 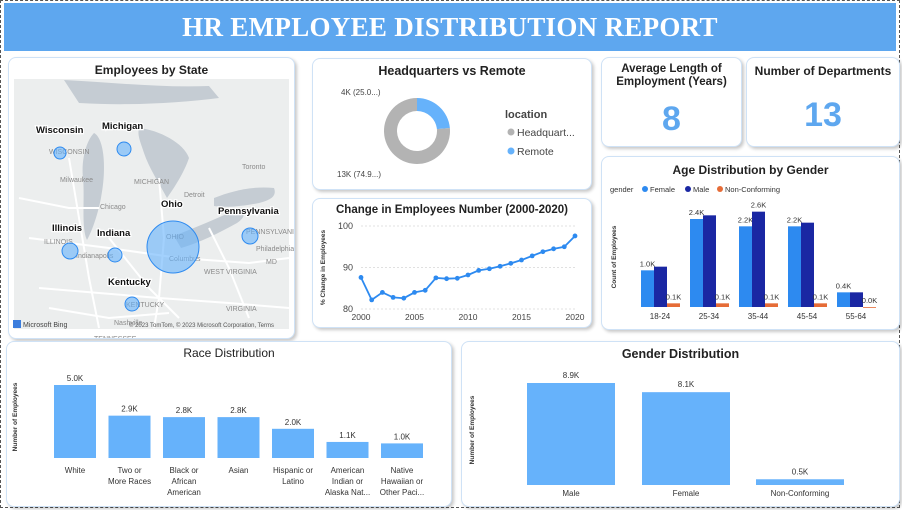 What do you see at coordinates (253, 167) in the screenshot?
I see `basemap-label: Toronto` at bounding box center [253, 167].